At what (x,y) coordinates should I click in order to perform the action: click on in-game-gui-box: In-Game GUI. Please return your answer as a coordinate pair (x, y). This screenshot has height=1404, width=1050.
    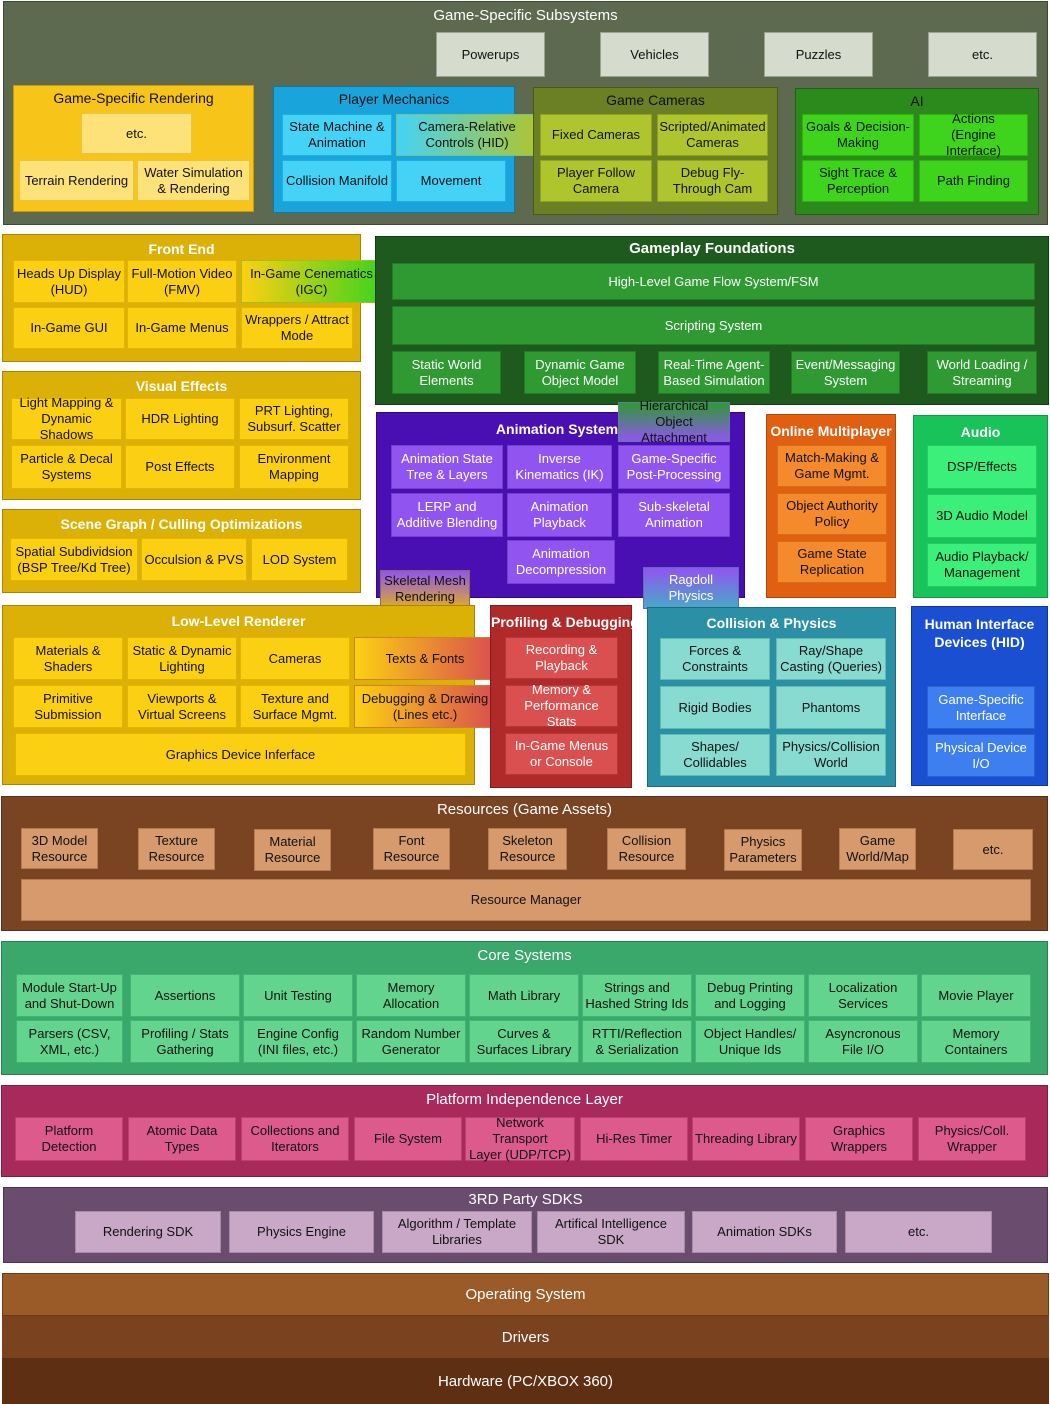
    Looking at the image, I should click on (69, 328).